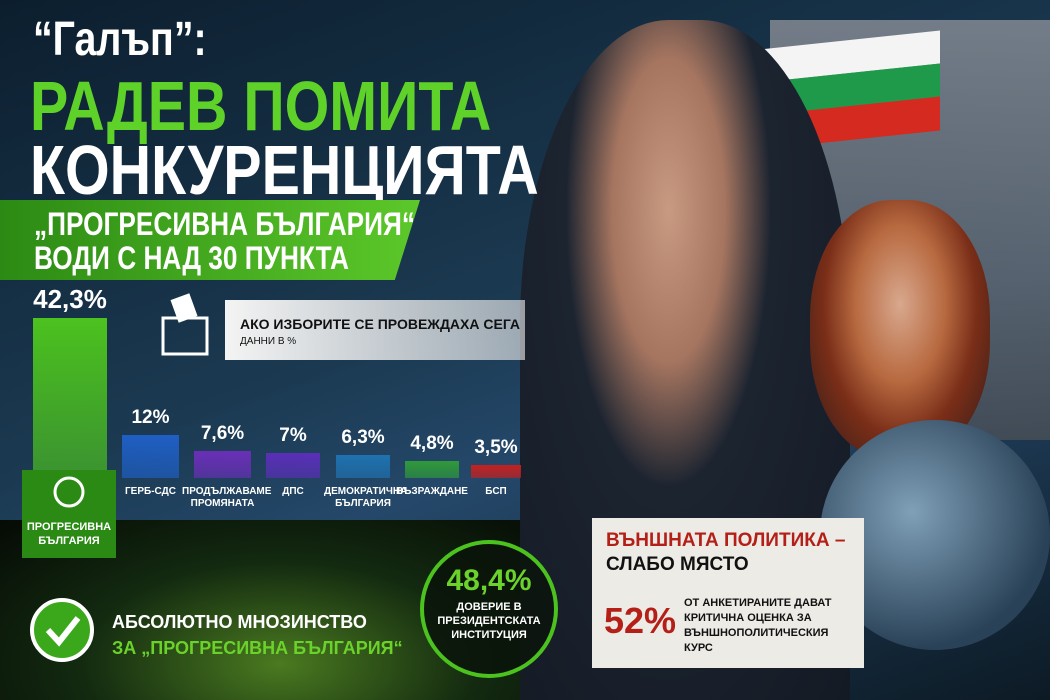 This screenshot has width=1050, height=700. I want to click on value-label: 12%, so click(150, 417).